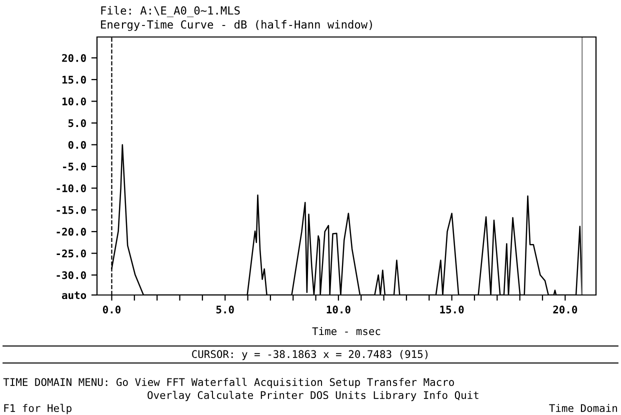 The height and width of the screenshot is (415, 621). I want to click on y-tick-label: -30.0, so click(71, 275).